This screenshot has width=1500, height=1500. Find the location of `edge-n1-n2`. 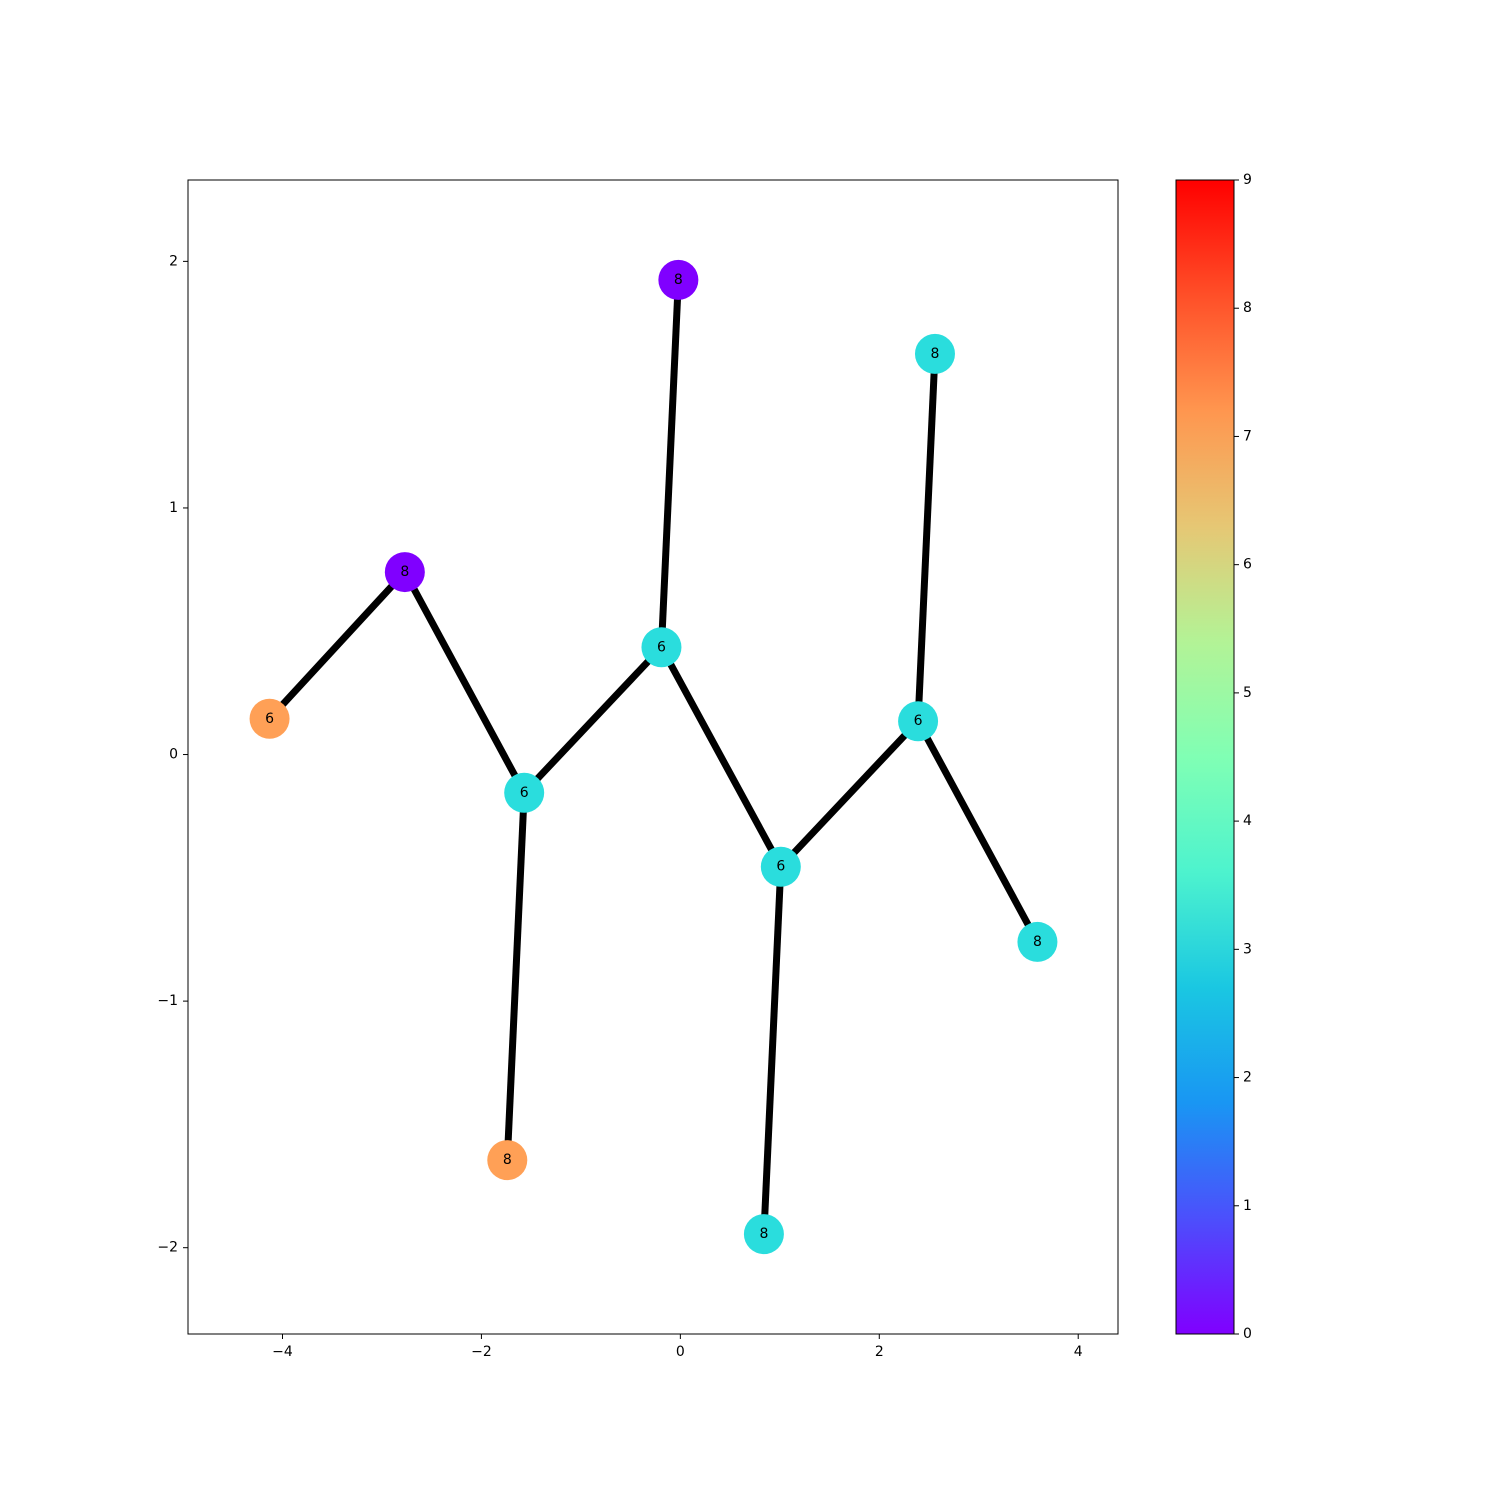

edge-n1-n2 is located at coordinates (464, 682).